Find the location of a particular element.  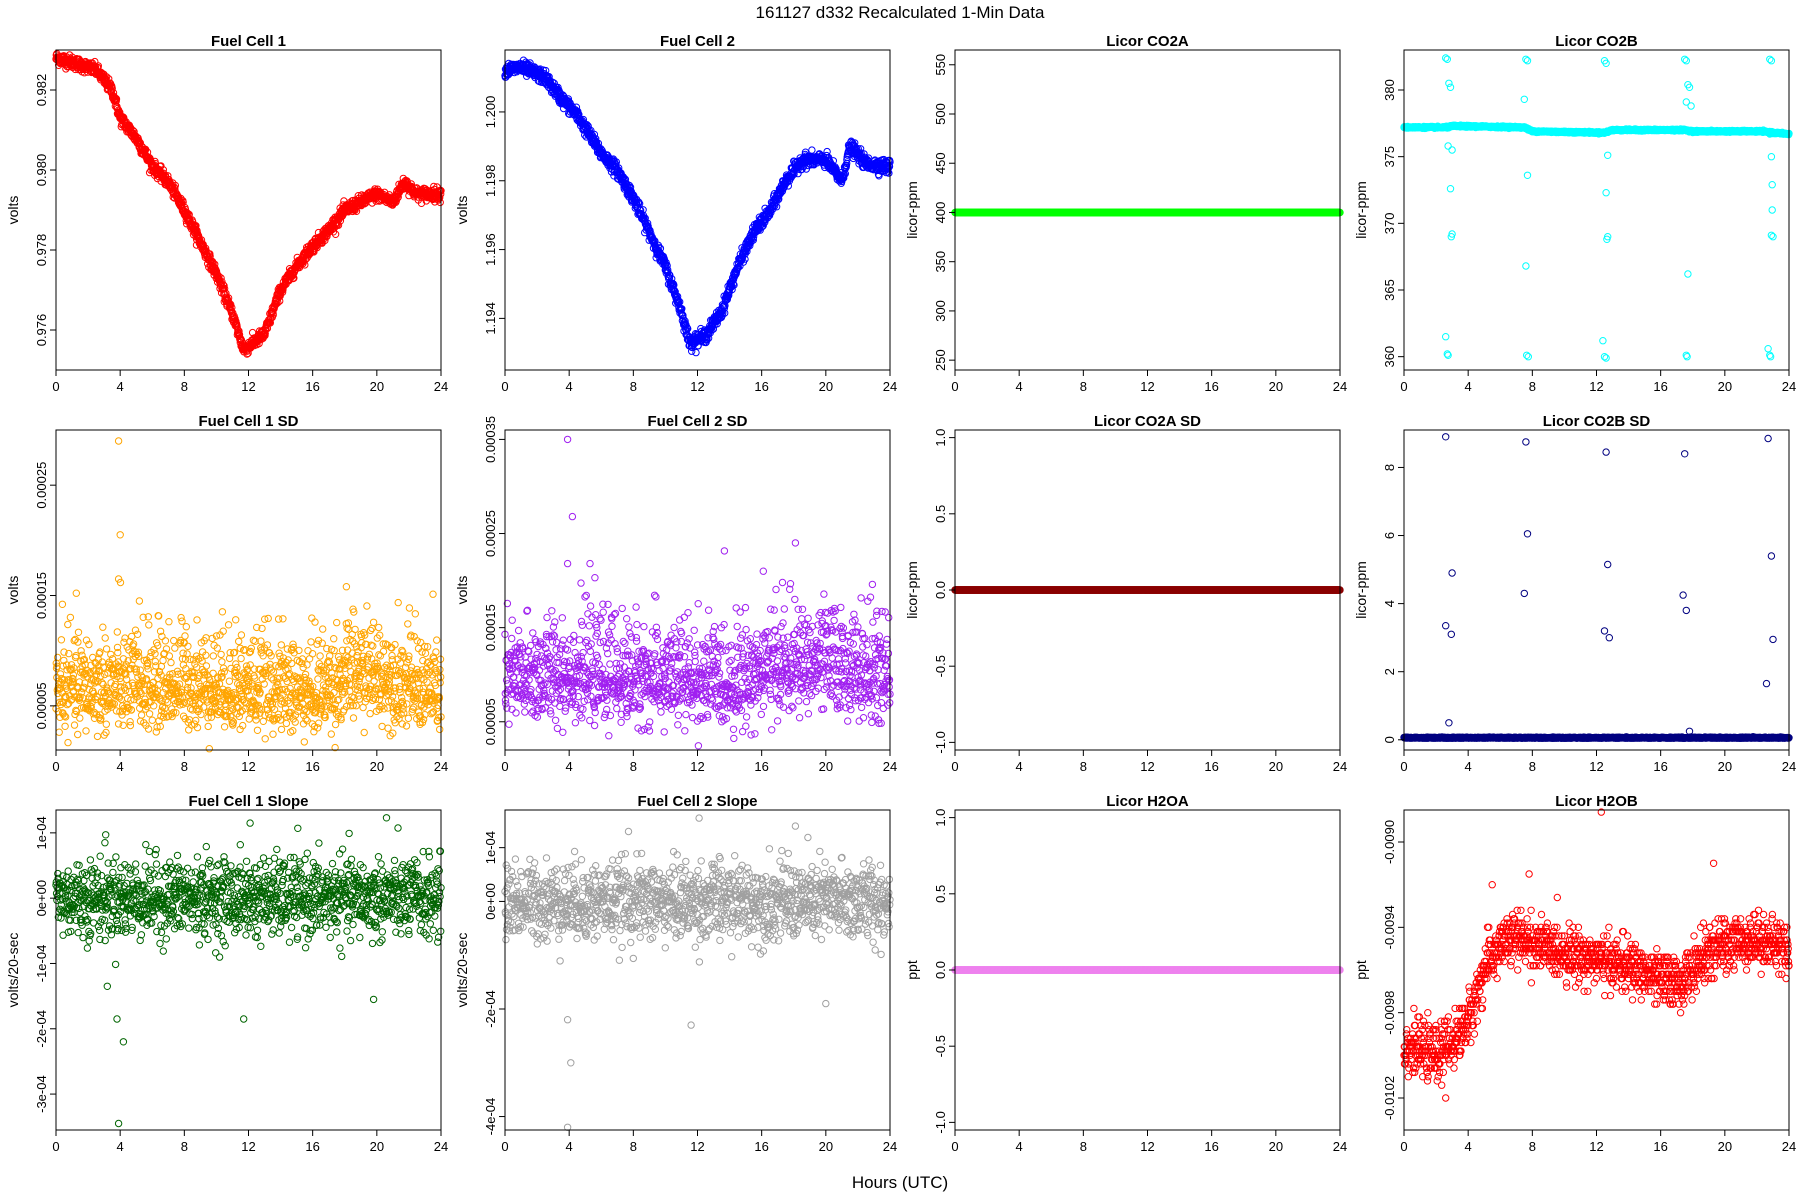

y-tick-label: 550 is located at coordinates (940, 65).